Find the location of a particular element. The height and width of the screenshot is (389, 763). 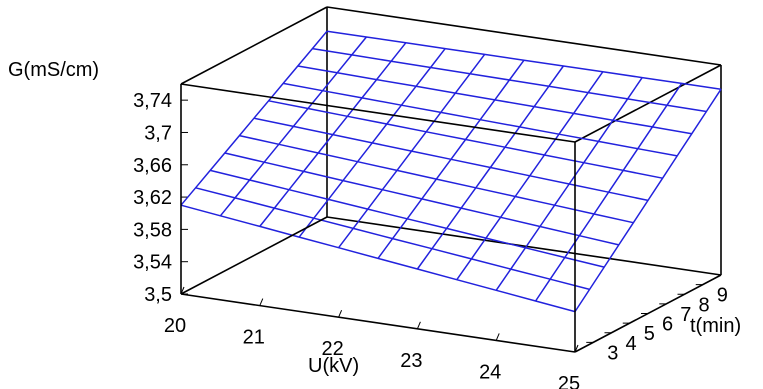

y-tick-label: 7 is located at coordinates (685, 315).